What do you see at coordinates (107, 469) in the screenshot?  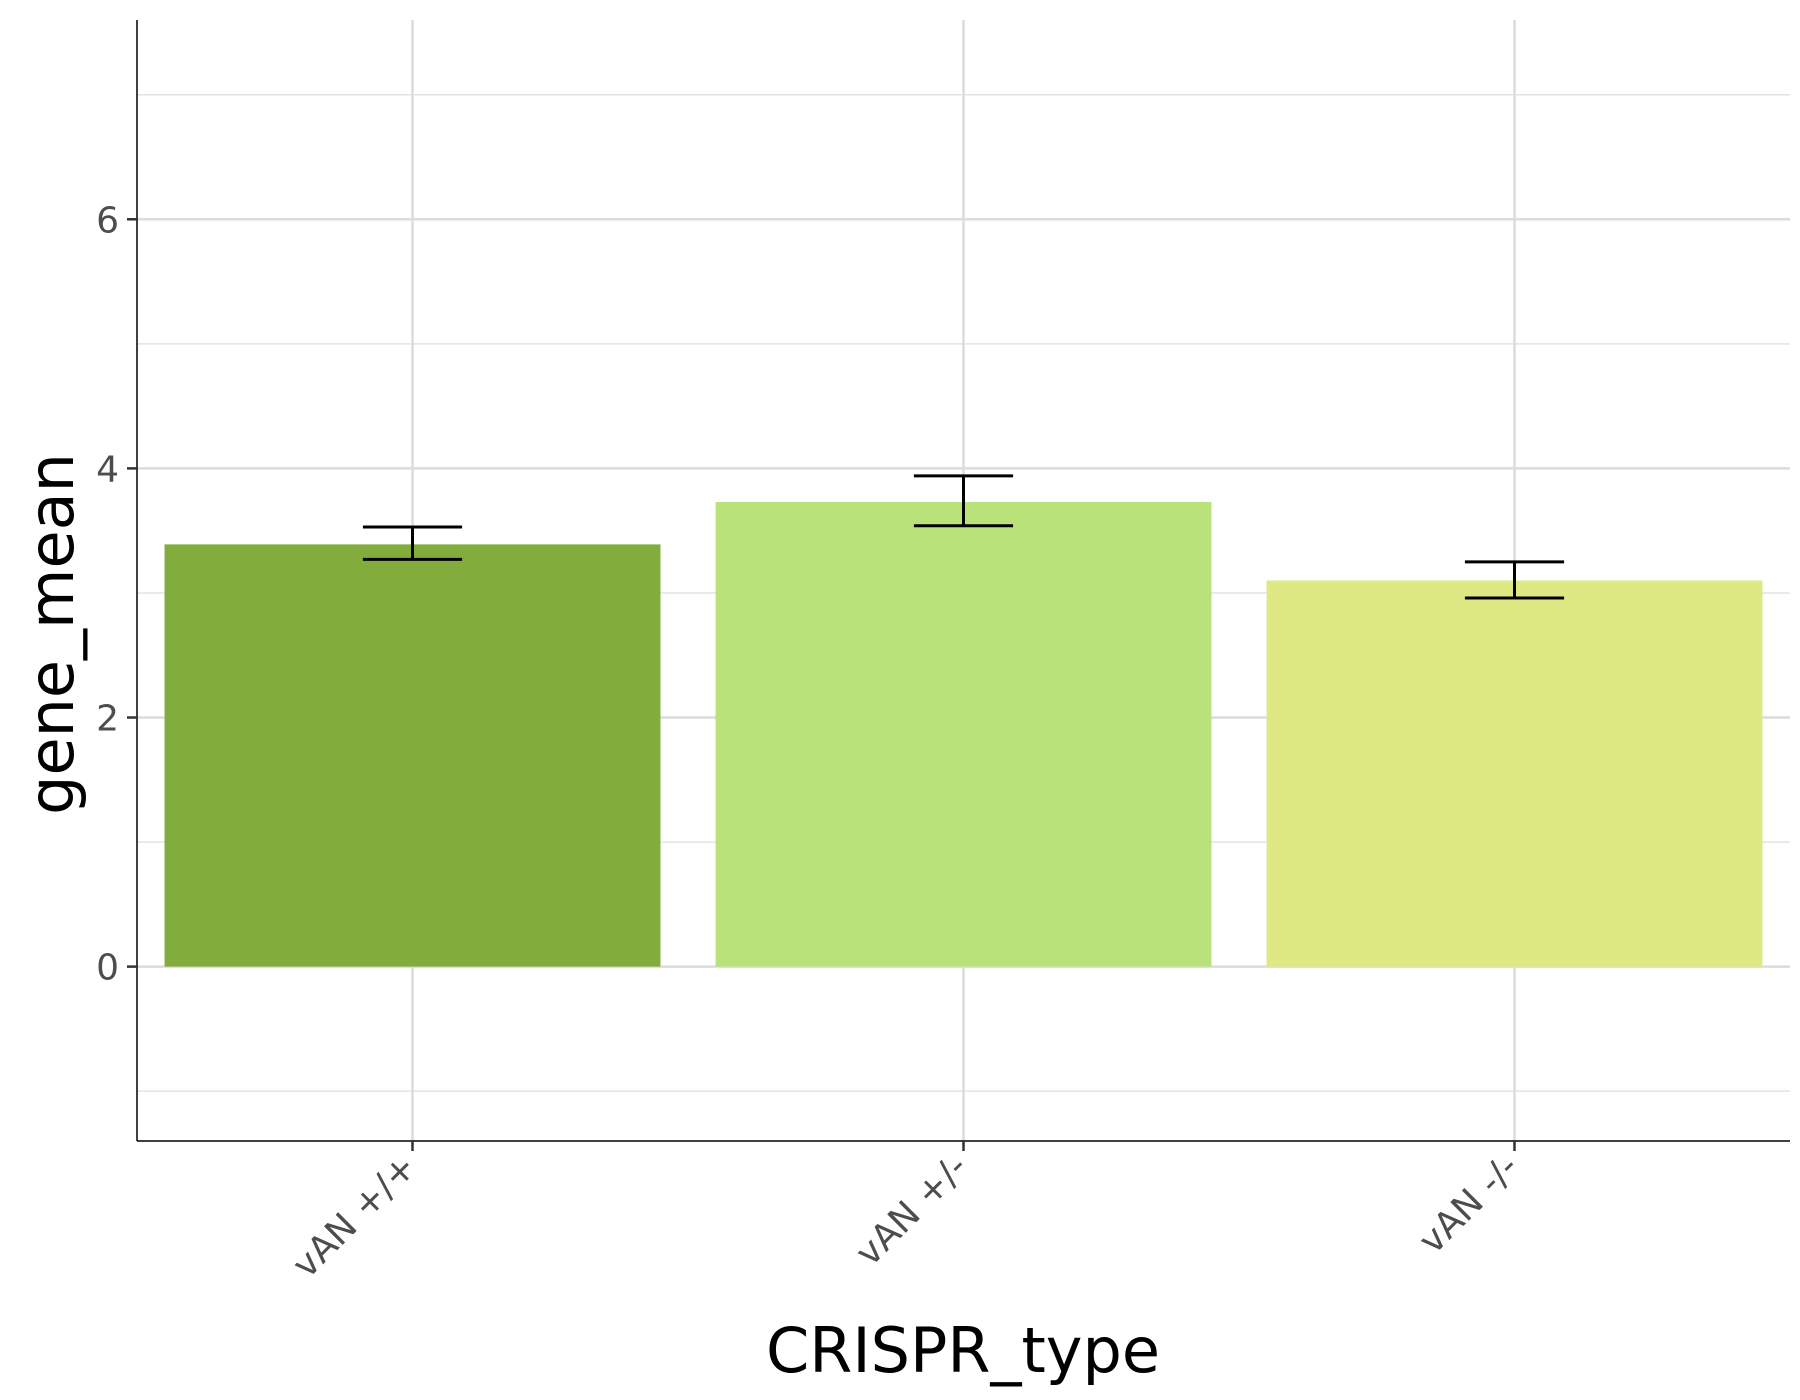 I see `y-tick-label: 4` at bounding box center [107, 469].